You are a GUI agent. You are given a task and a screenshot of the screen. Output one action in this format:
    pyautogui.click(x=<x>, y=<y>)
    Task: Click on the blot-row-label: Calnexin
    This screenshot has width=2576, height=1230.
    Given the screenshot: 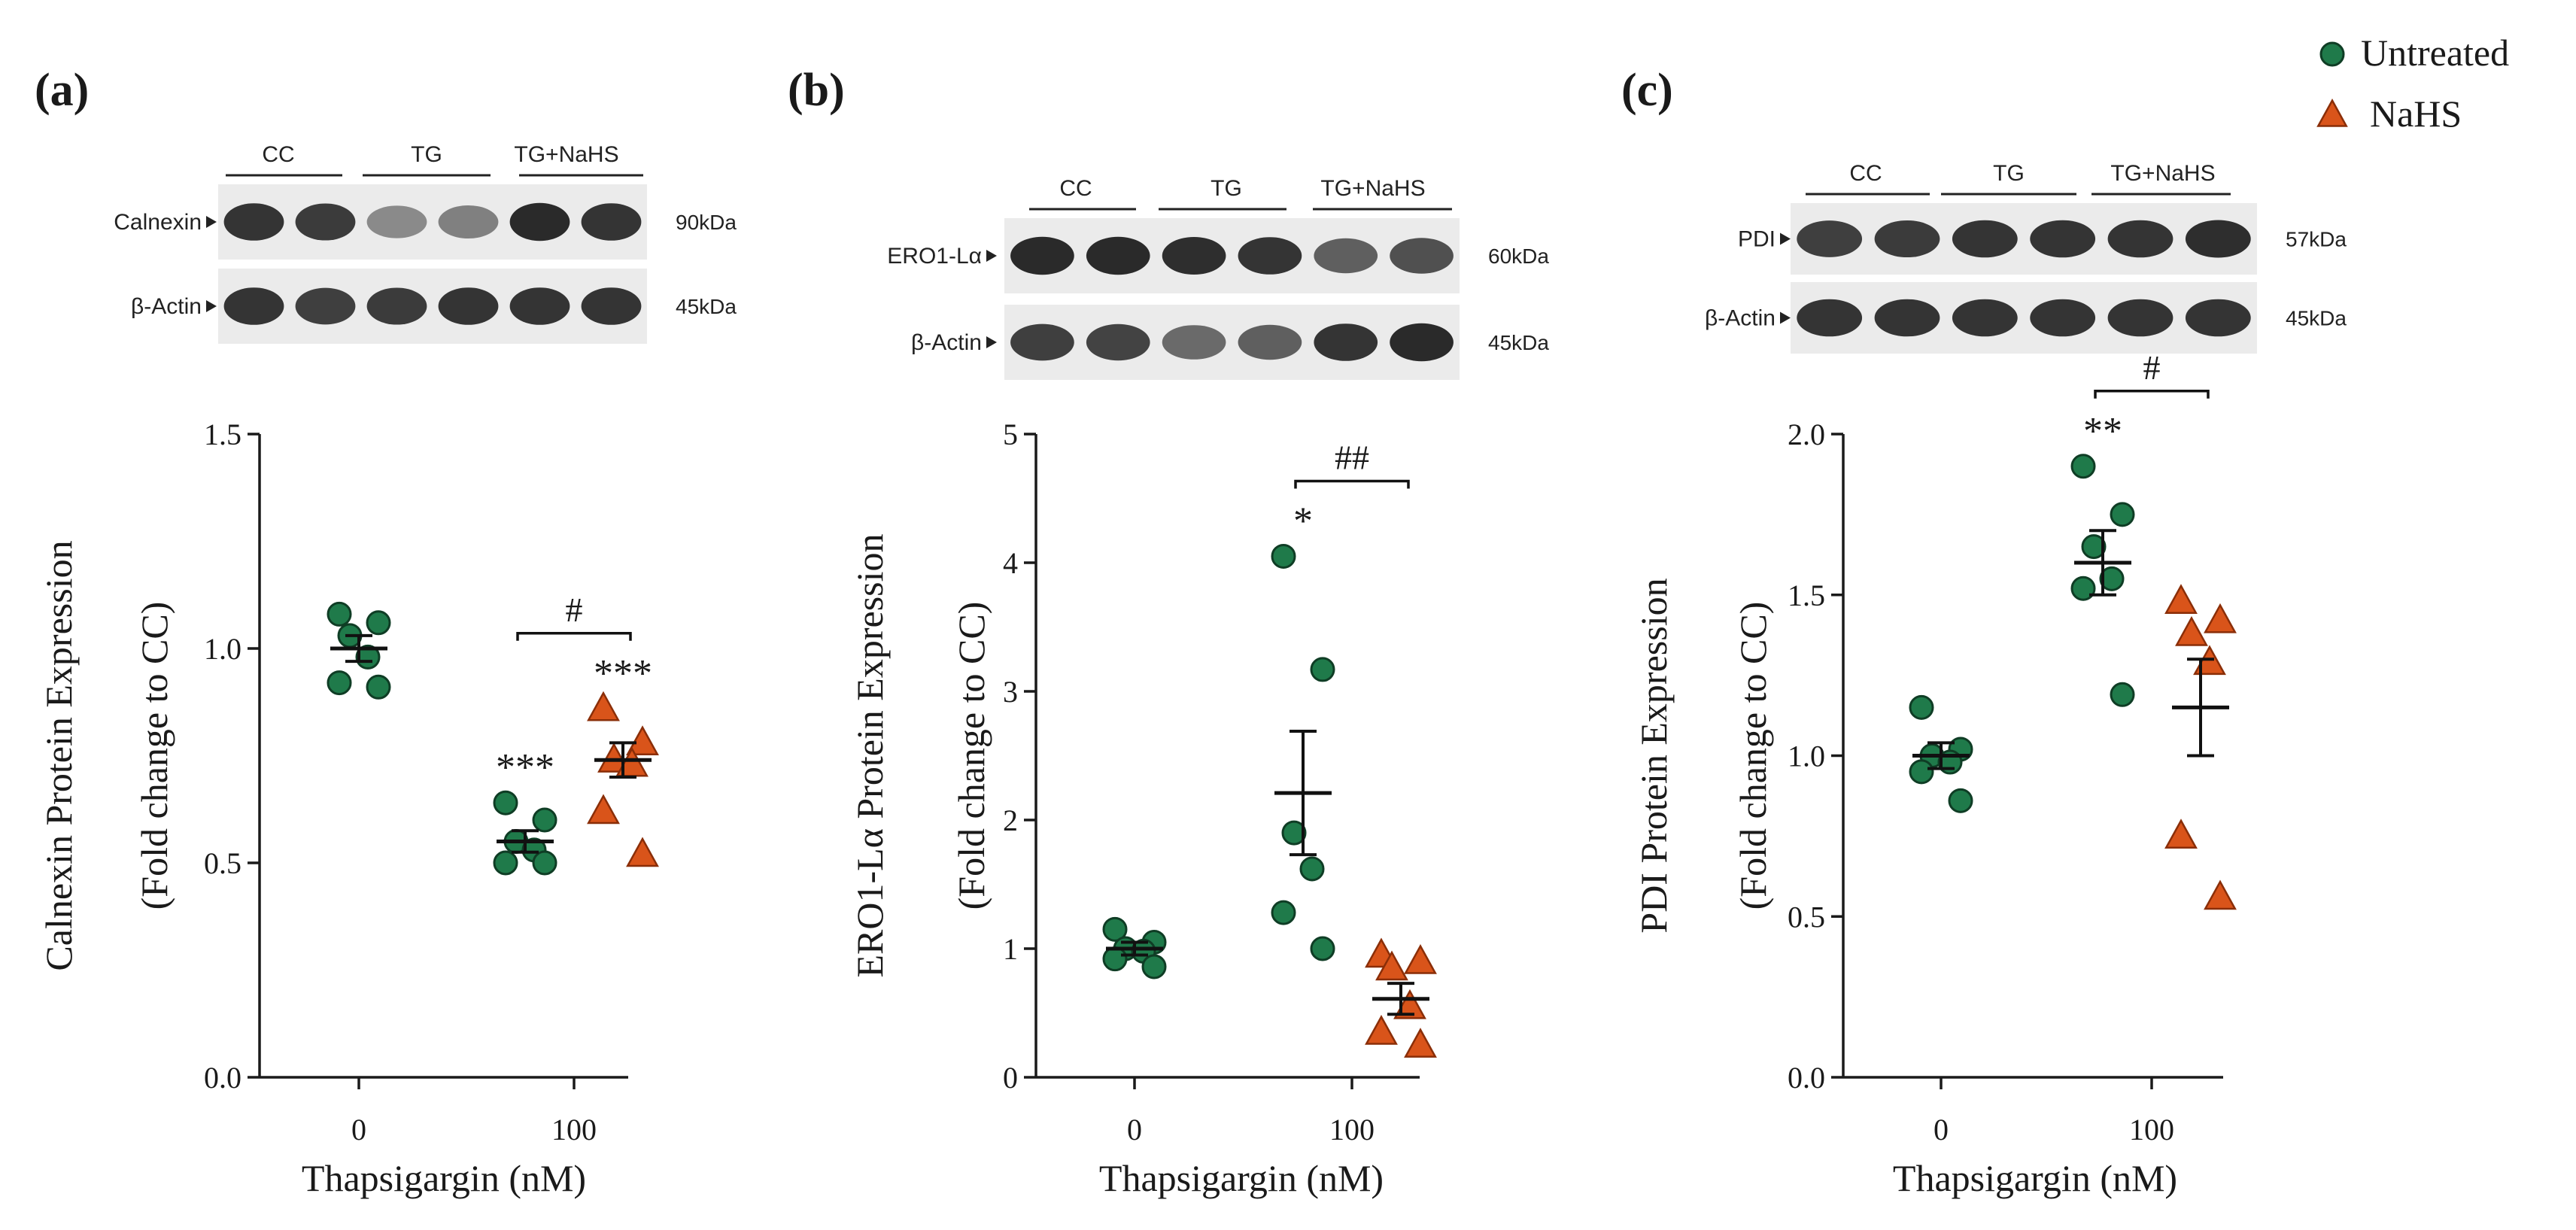 What is the action you would take?
    pyautogui.click(x=158, y=222)
    